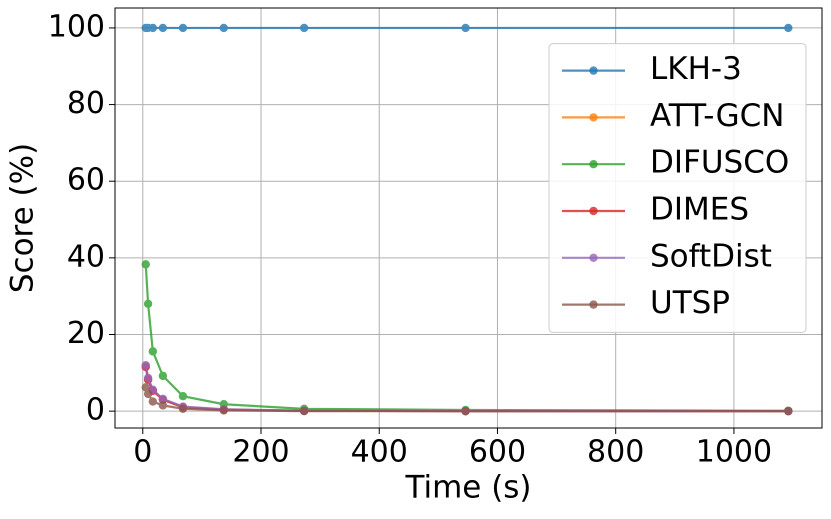  Describe the element at coordinates (76, 26) in the screenshot. I see `y-tick-label: 100` at that location.